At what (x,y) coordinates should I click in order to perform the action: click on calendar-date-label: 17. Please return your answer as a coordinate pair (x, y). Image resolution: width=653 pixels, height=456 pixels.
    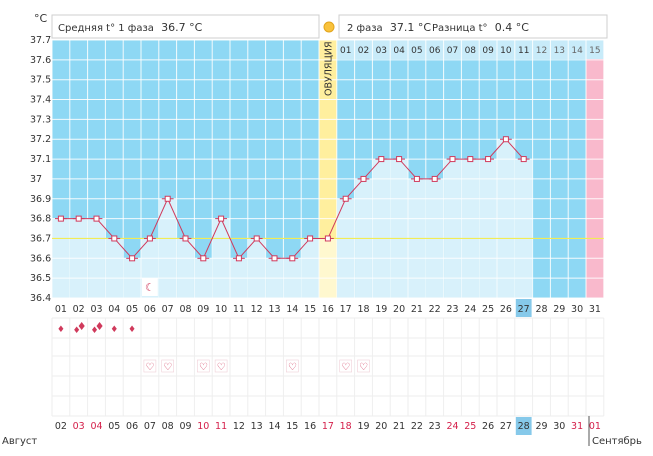
    Looking at the image, I should click on (328, 426).